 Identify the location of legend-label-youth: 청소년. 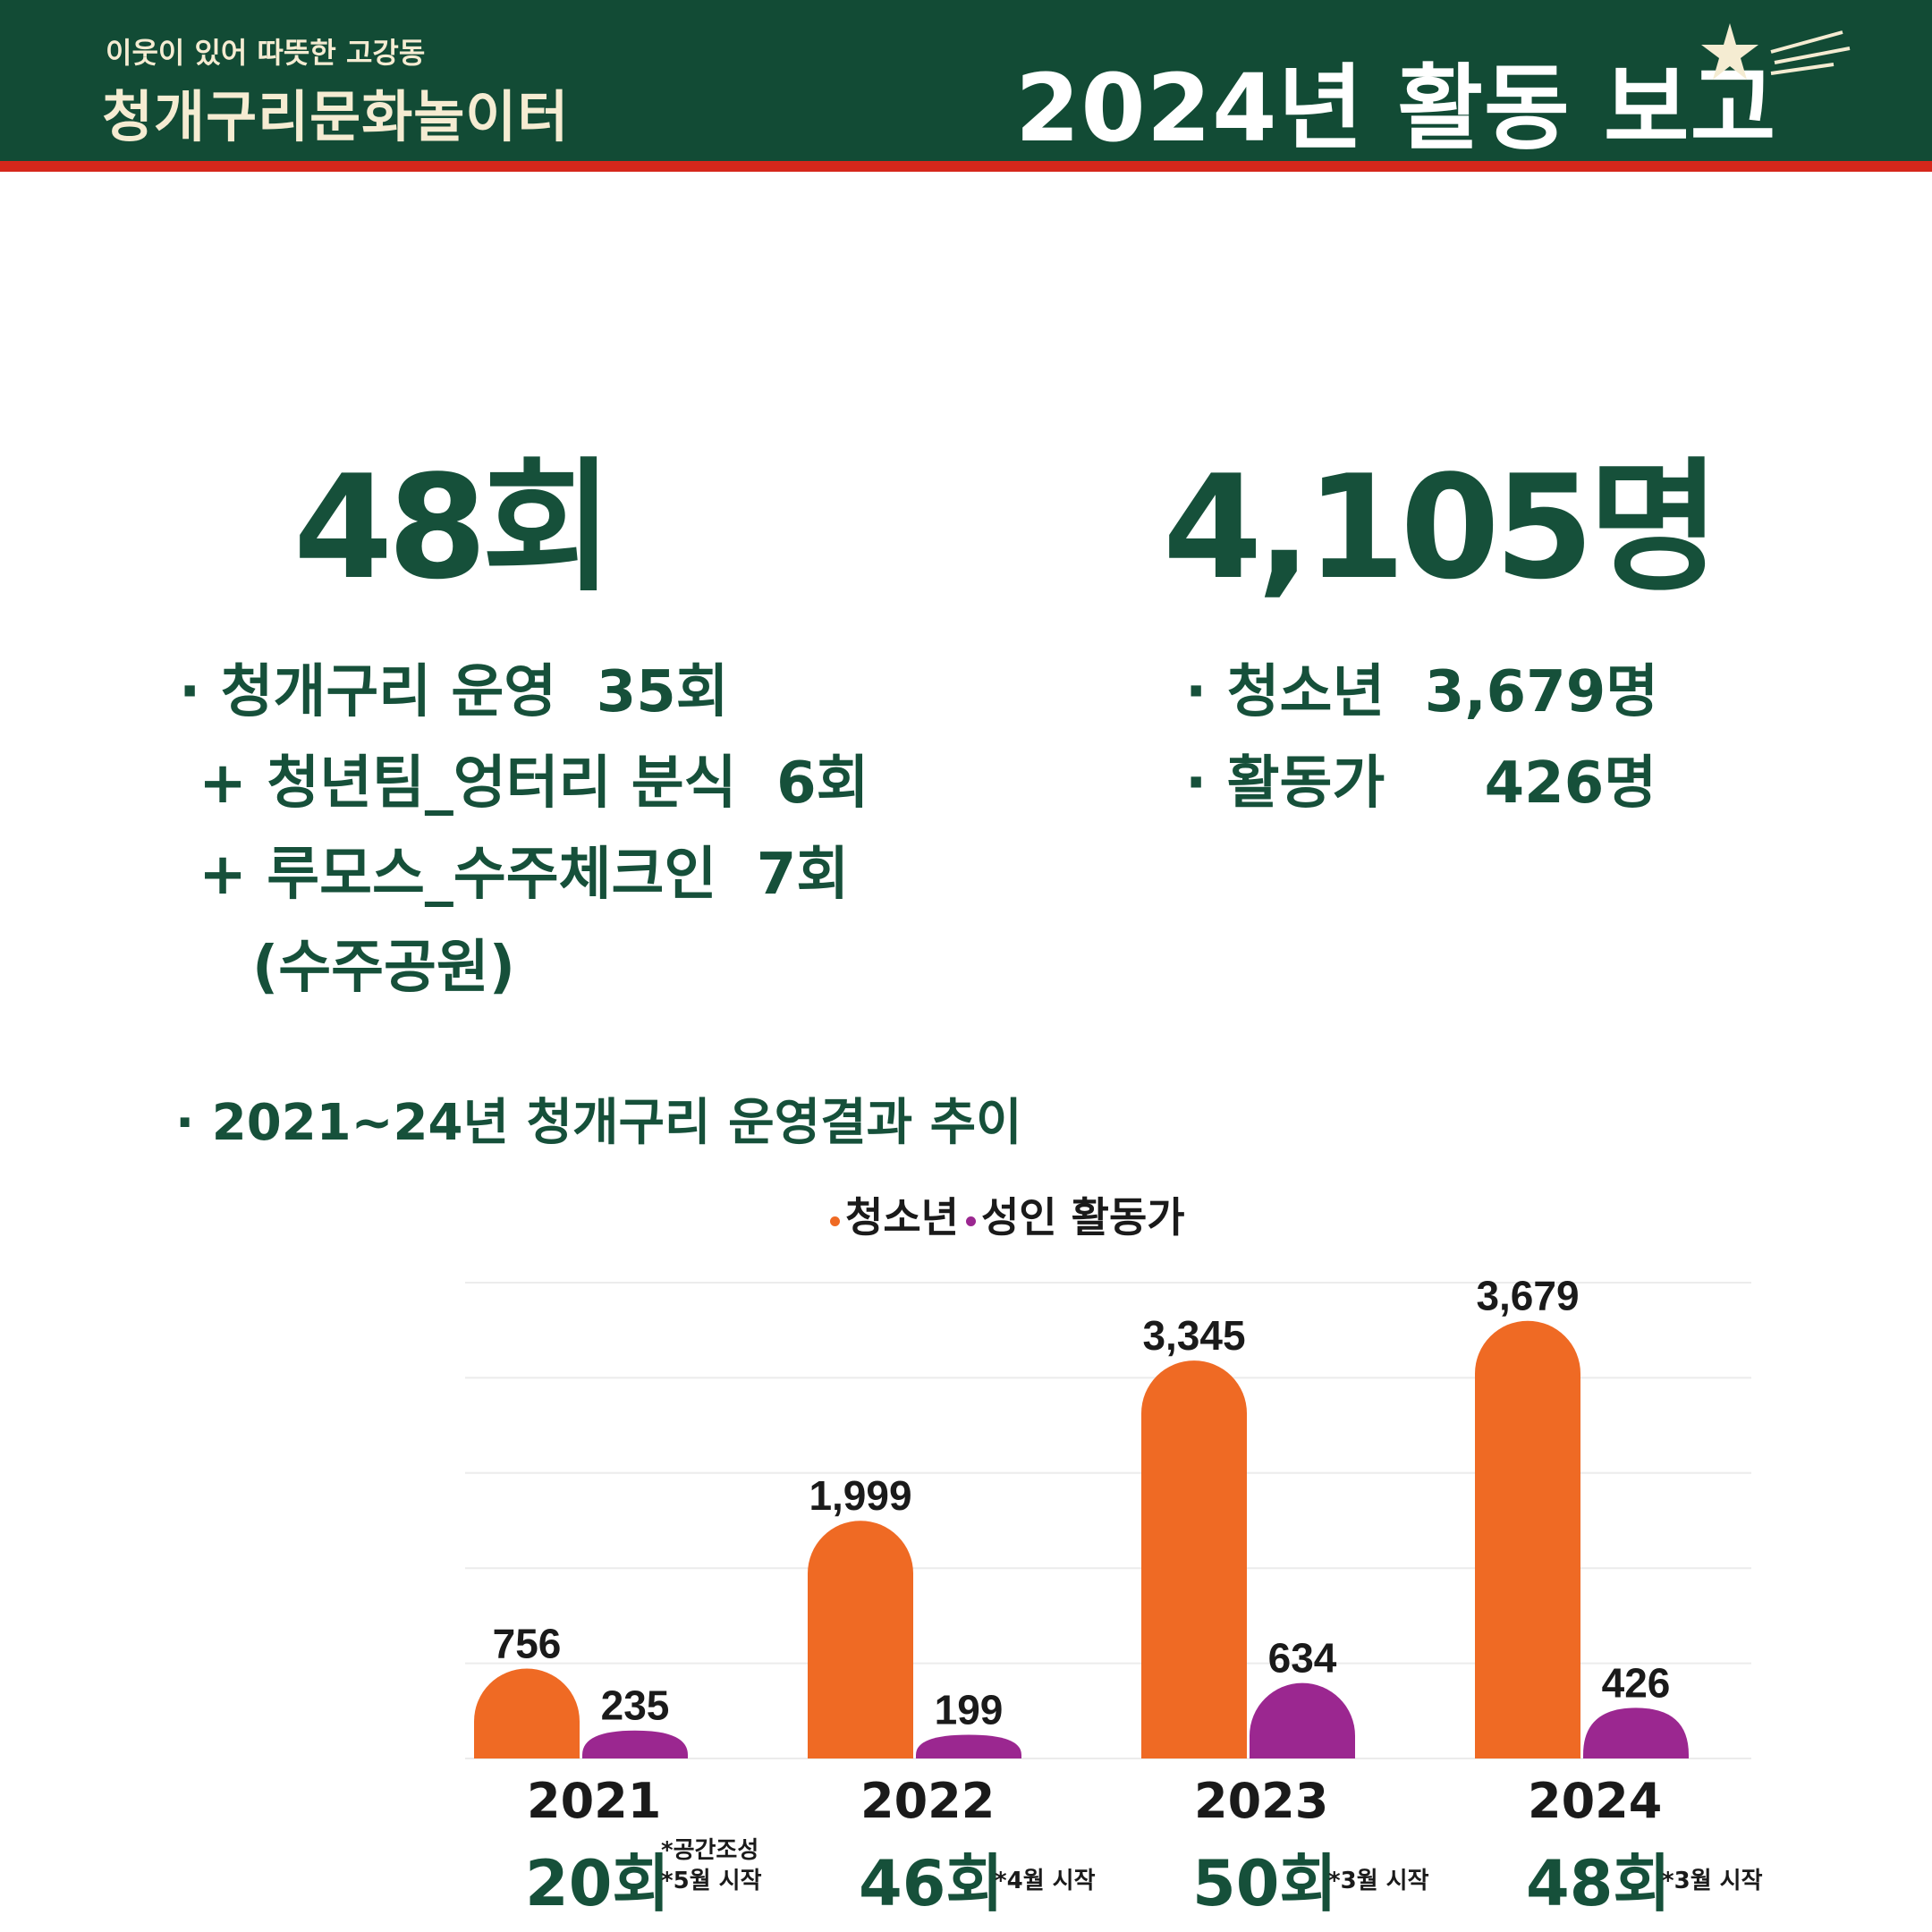
(902, 1217).